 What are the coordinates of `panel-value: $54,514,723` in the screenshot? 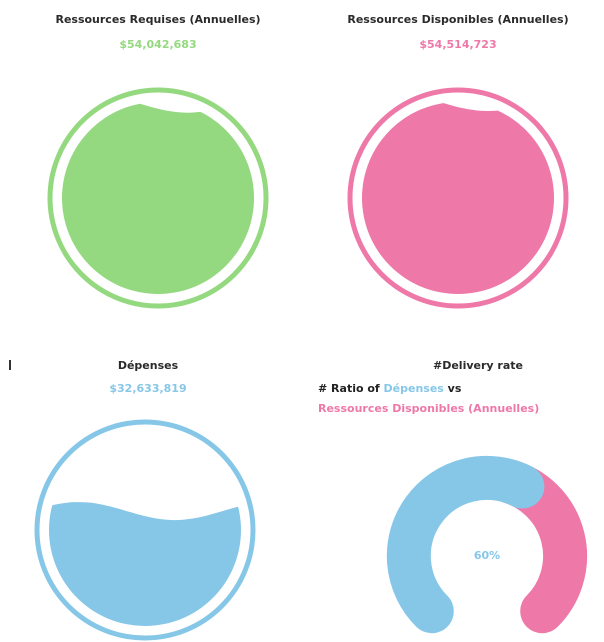 It's located at (457, 44).